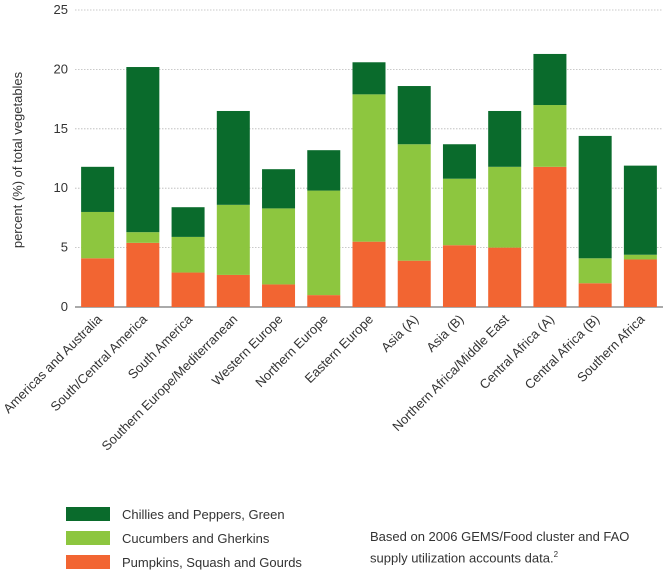 The height and width of the screenshot is (574, 663). I want to click on y-tick-label: 10, so click(61, 187).